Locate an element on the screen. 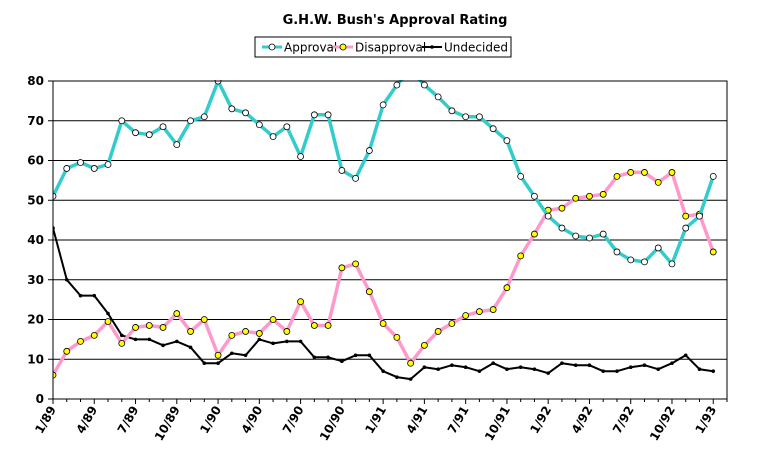 This screenshot has width=760, height=456. legend: Approval Disapproval Undecided is located at coordinates (383, 47).